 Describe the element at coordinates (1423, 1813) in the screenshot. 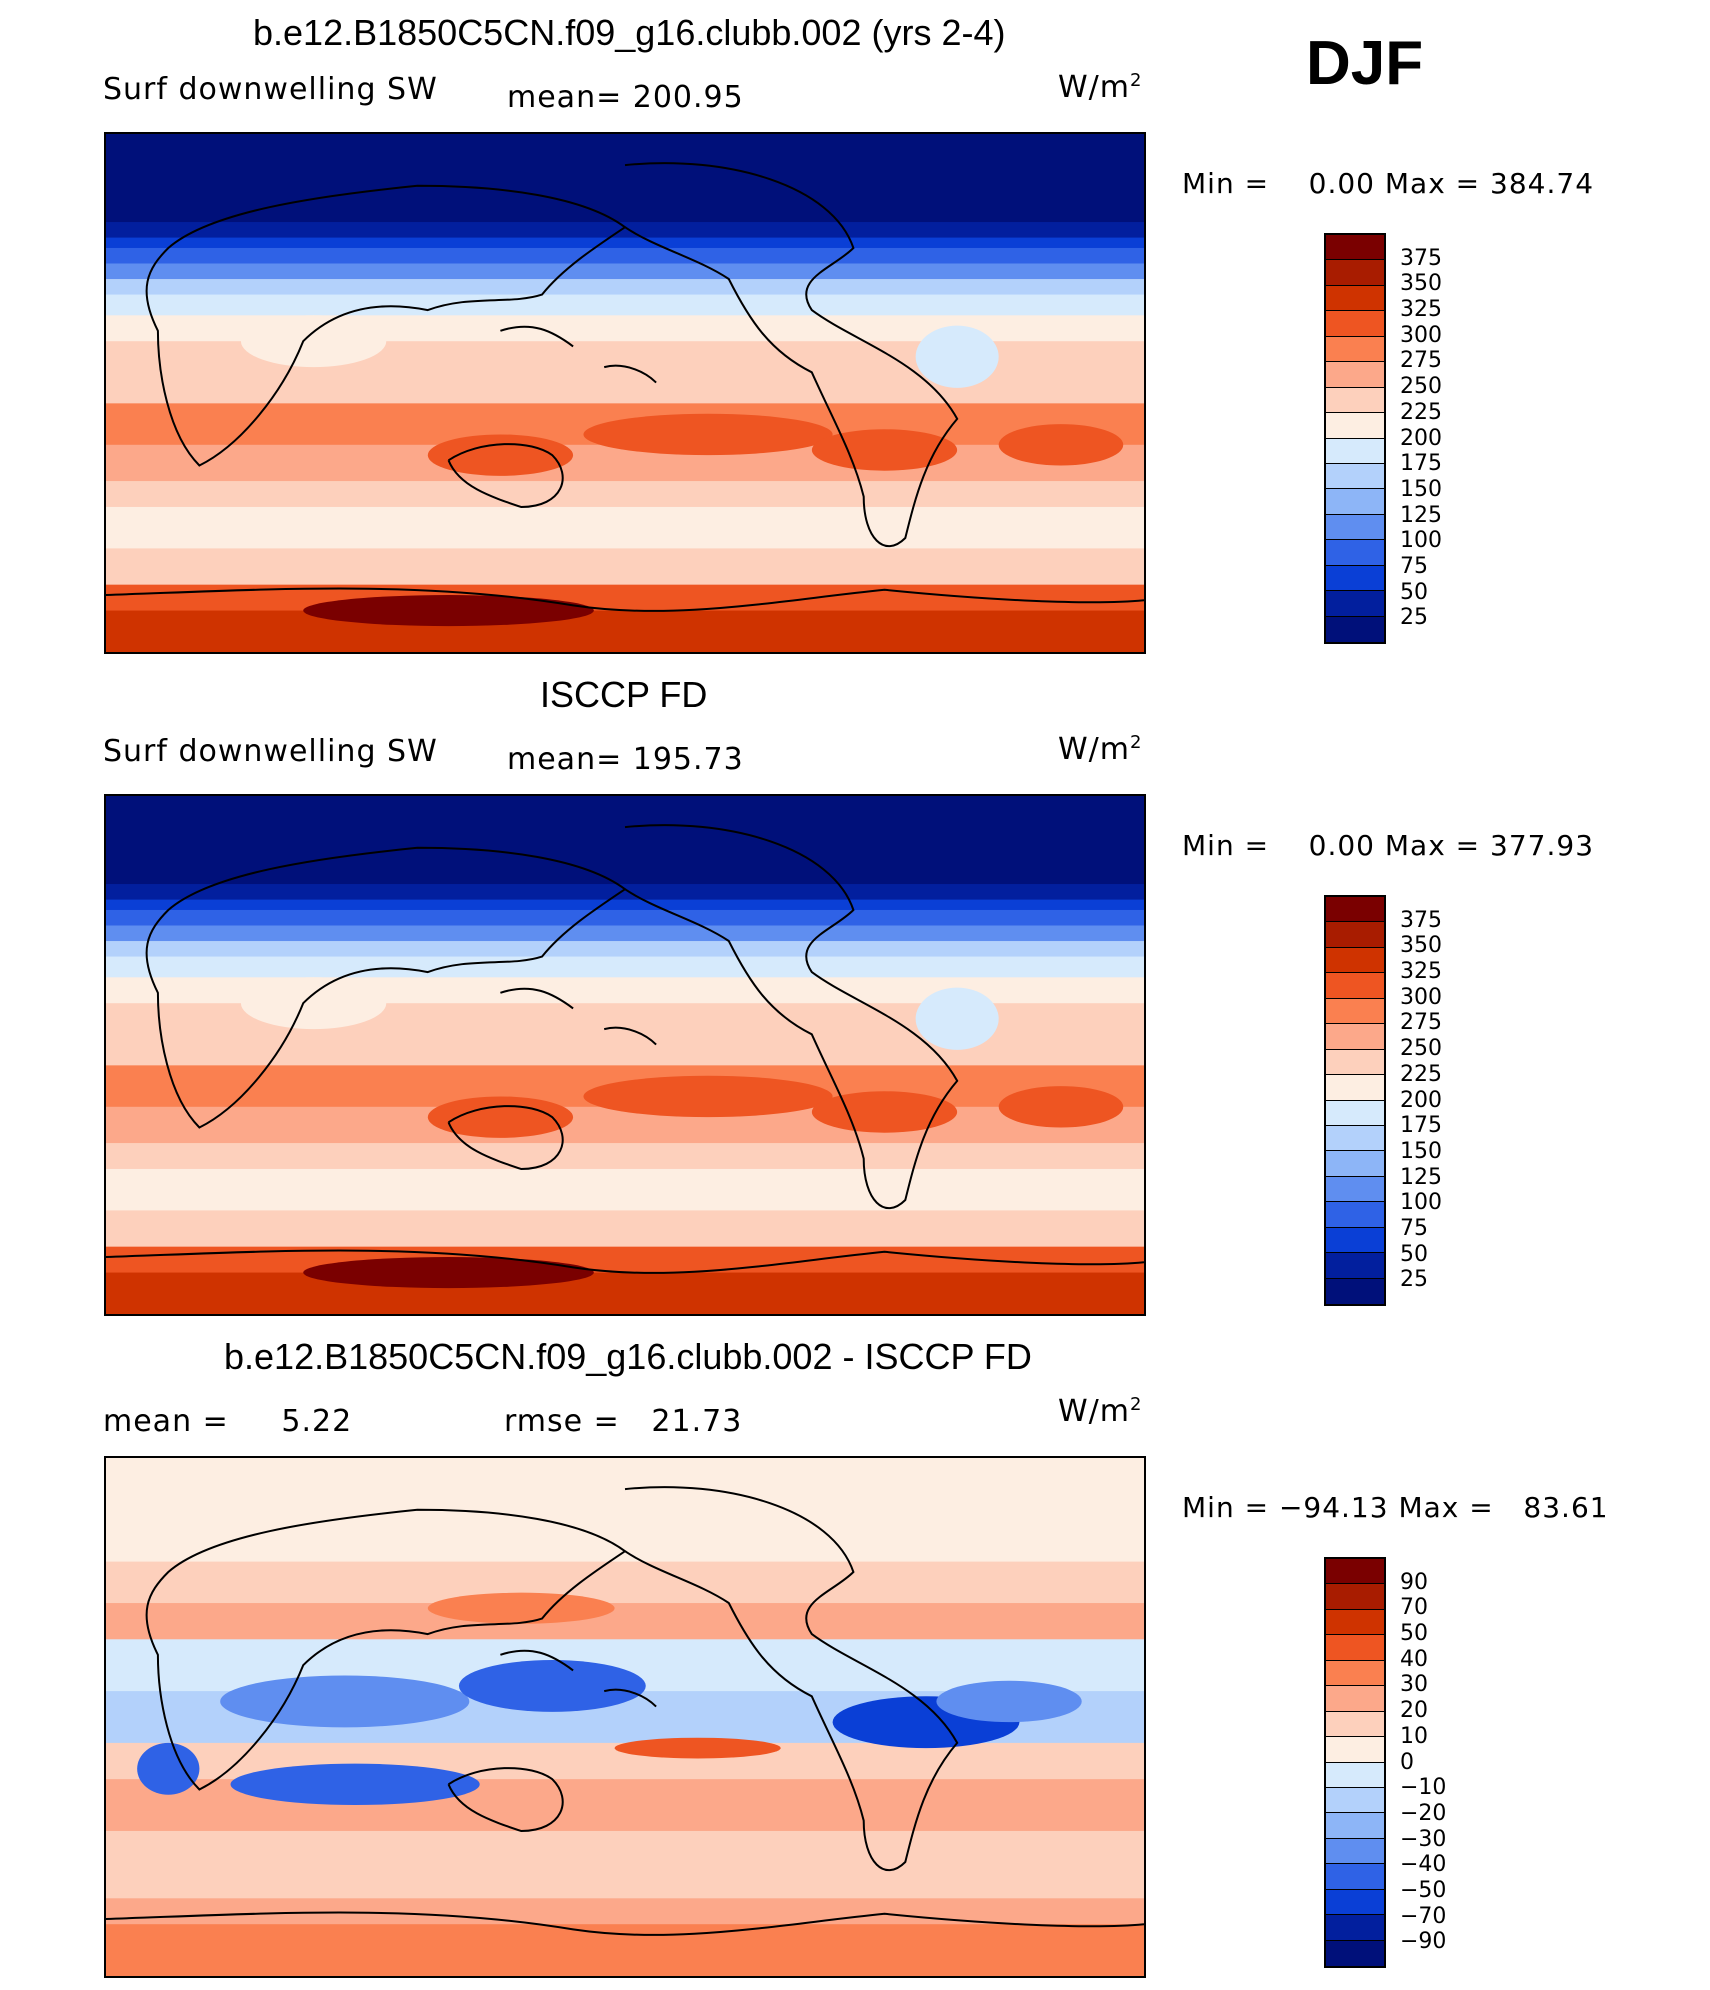

I see `colorbar-tick-label: −20` at that location.